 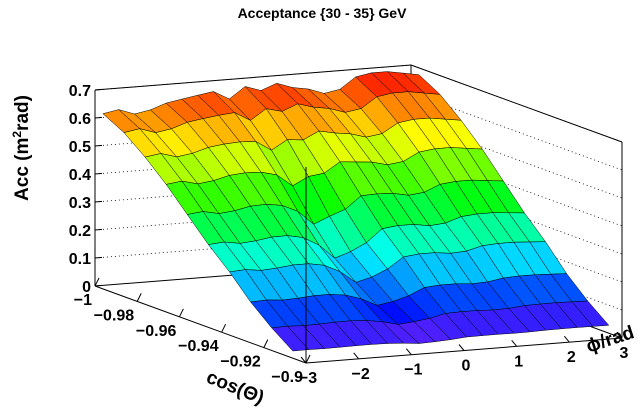 What do you see at coordinates (86, 189) in the screenshot?
I see `z-axis-ticks: 0 0.1 0.2 0.3 0.4 0.5 0.6 0.7` at bounding box center [86, 189].